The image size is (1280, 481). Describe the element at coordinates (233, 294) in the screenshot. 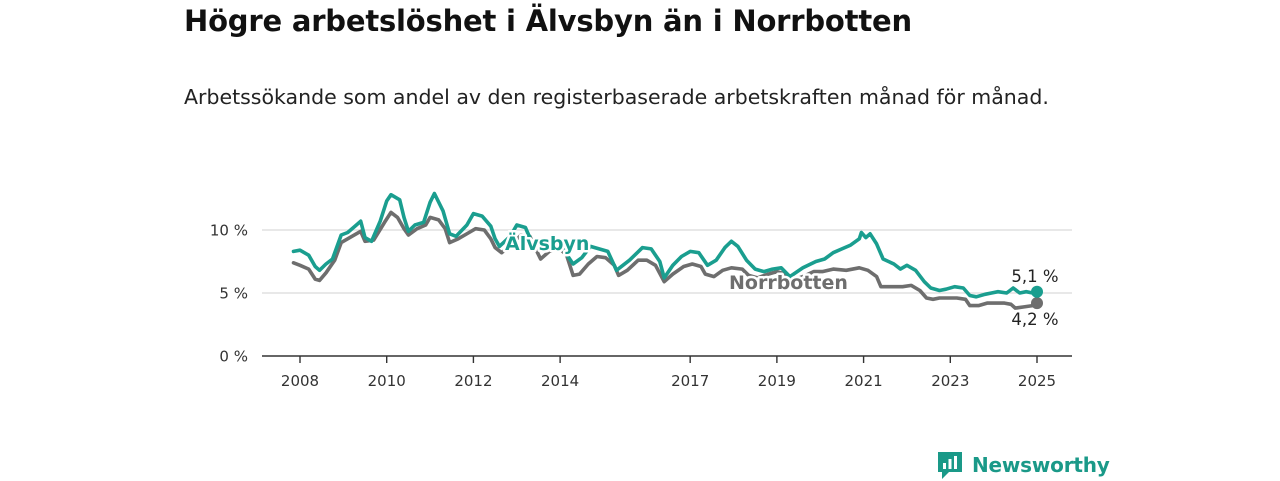

I see `y-tick-label: 5 %` at that location.